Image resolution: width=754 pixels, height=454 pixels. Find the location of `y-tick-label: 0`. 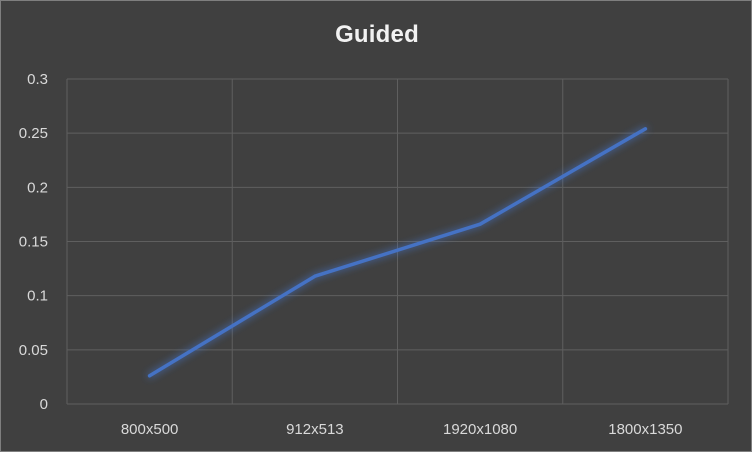

y-tick-label: 0 is located at coordinates (44, 404).